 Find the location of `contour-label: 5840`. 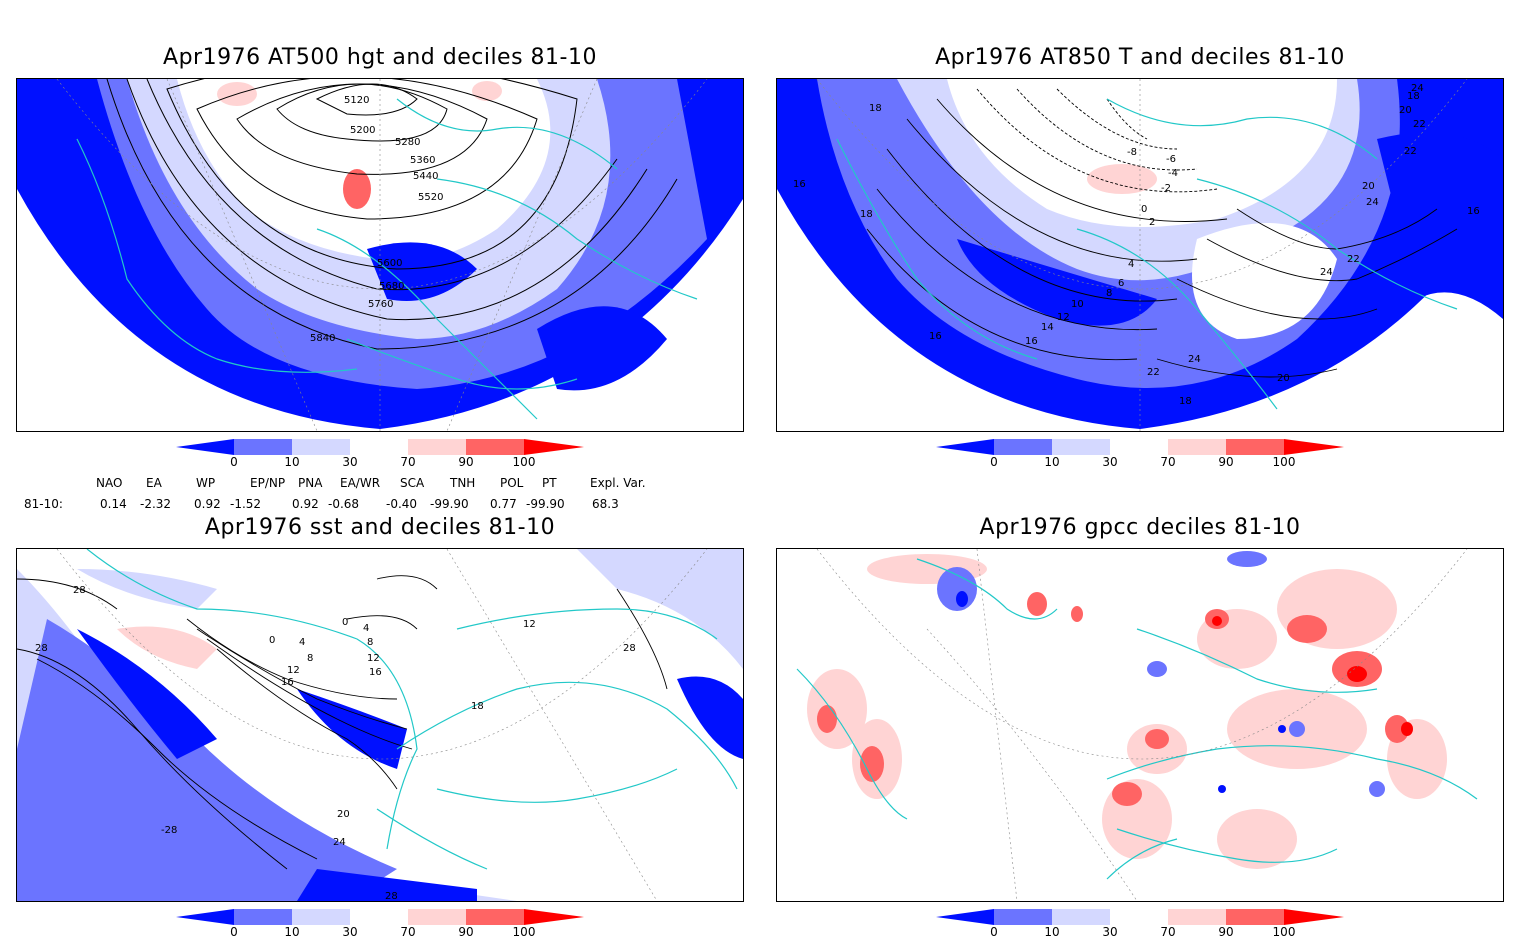

contour-label: 5840 is located at coordinates (322, 338).